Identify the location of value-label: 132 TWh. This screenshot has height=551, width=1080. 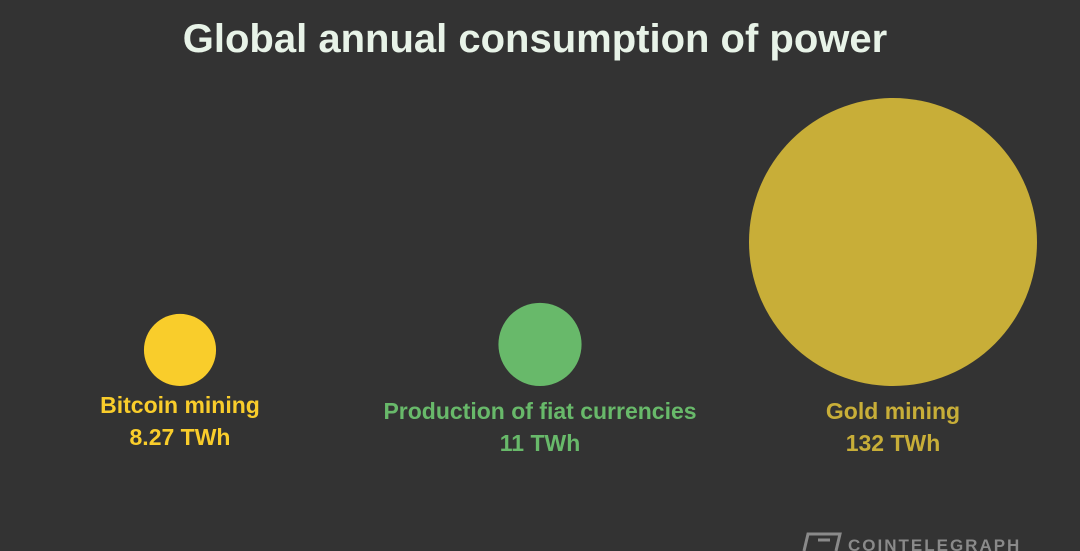
(893, 443).